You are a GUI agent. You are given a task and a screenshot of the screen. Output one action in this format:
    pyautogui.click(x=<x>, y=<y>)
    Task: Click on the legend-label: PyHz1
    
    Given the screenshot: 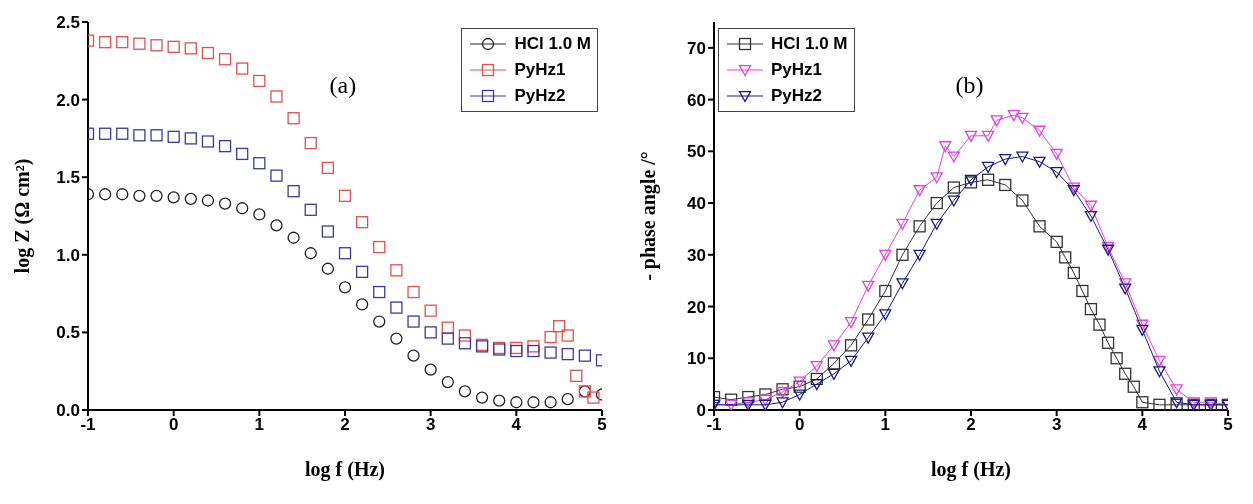 What is the action you would take?
    pyautogui.click(x=797, y=70)
    